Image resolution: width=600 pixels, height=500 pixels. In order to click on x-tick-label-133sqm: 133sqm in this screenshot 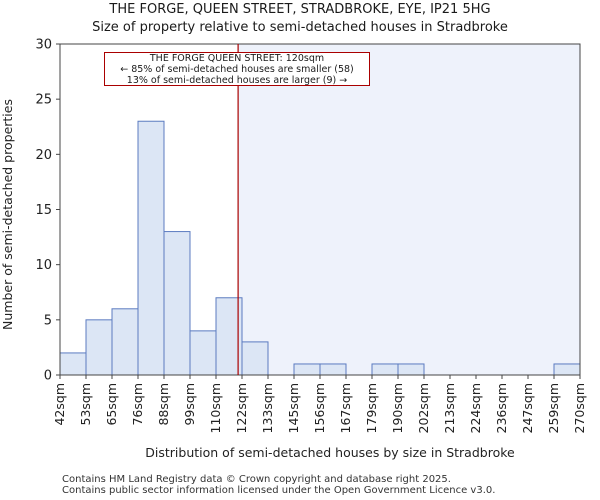, I will do `click(267, 408)`.